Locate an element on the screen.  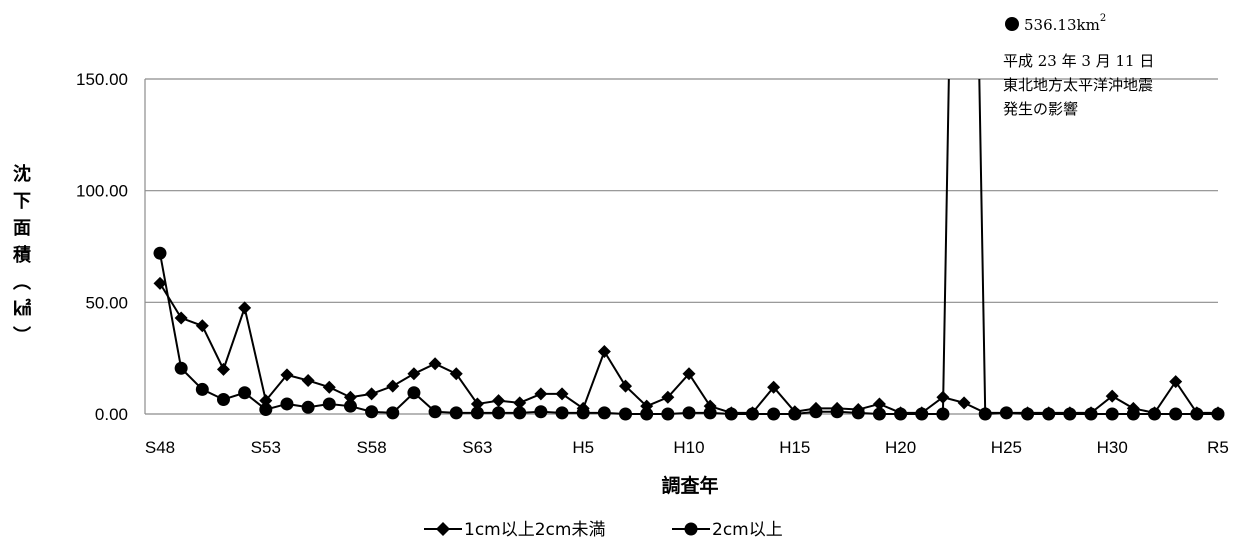
x-tick-label: S58 is located at coordinates (371, 447).